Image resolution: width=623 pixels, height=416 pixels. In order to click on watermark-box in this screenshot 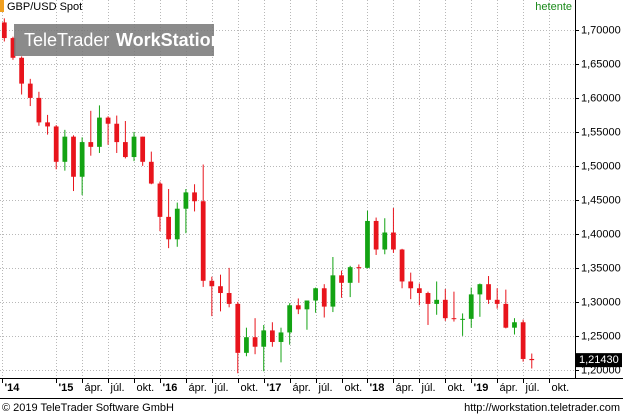, I will do `click(114, 40)`.